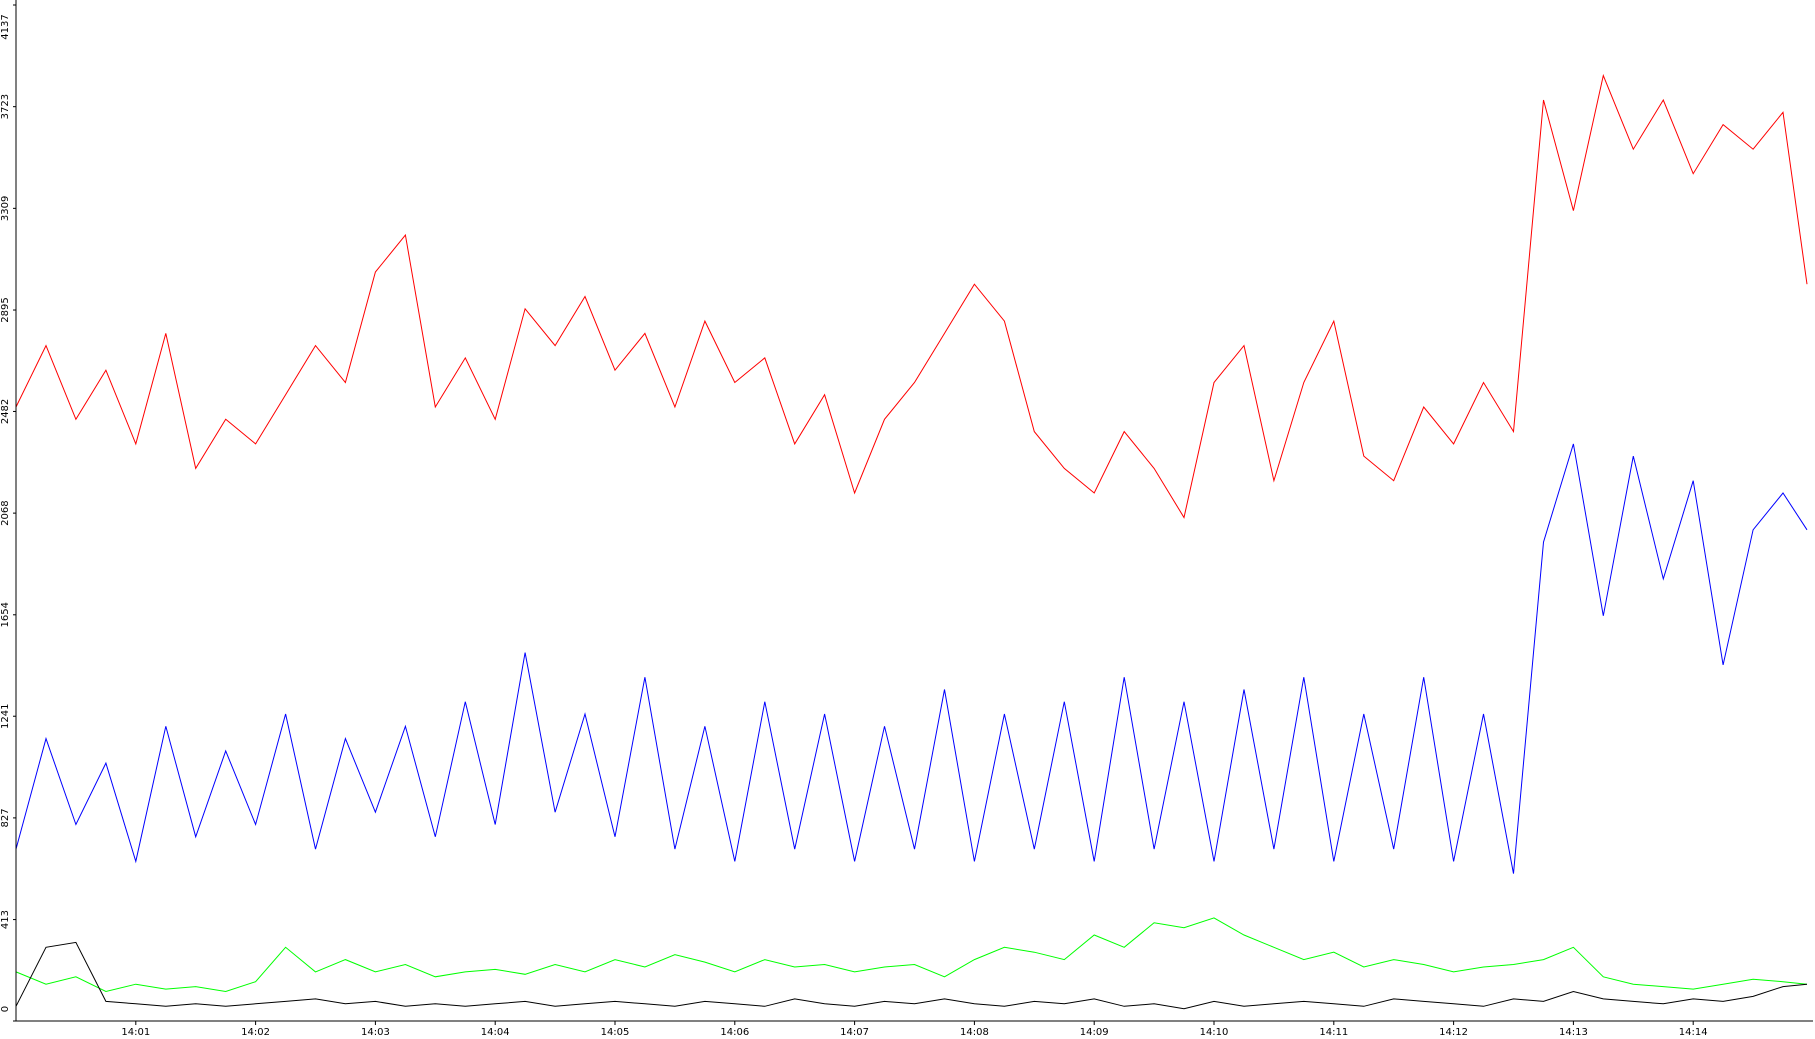 Image resolution: width=1815 pixels, height=1039 pixels. Describe the element at coordinates (5, 26) in the screenshot. I see `y-tick-label: 4137` at that location.